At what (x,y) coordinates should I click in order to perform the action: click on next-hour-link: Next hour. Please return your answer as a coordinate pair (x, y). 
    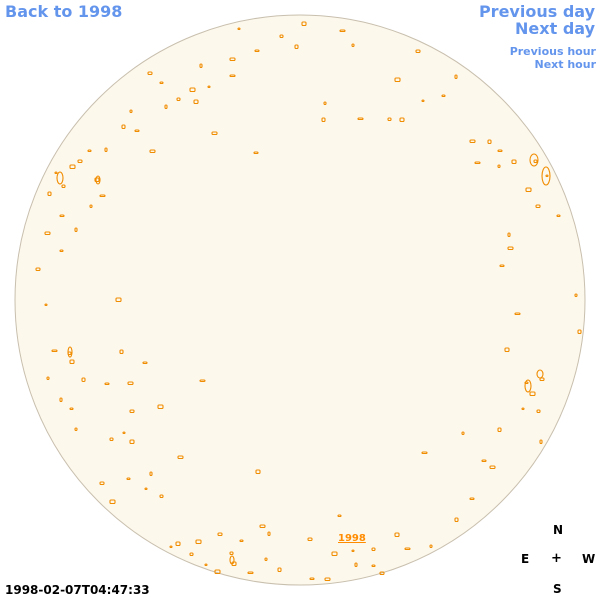
    Looking at the image, I should click on (565, 64).